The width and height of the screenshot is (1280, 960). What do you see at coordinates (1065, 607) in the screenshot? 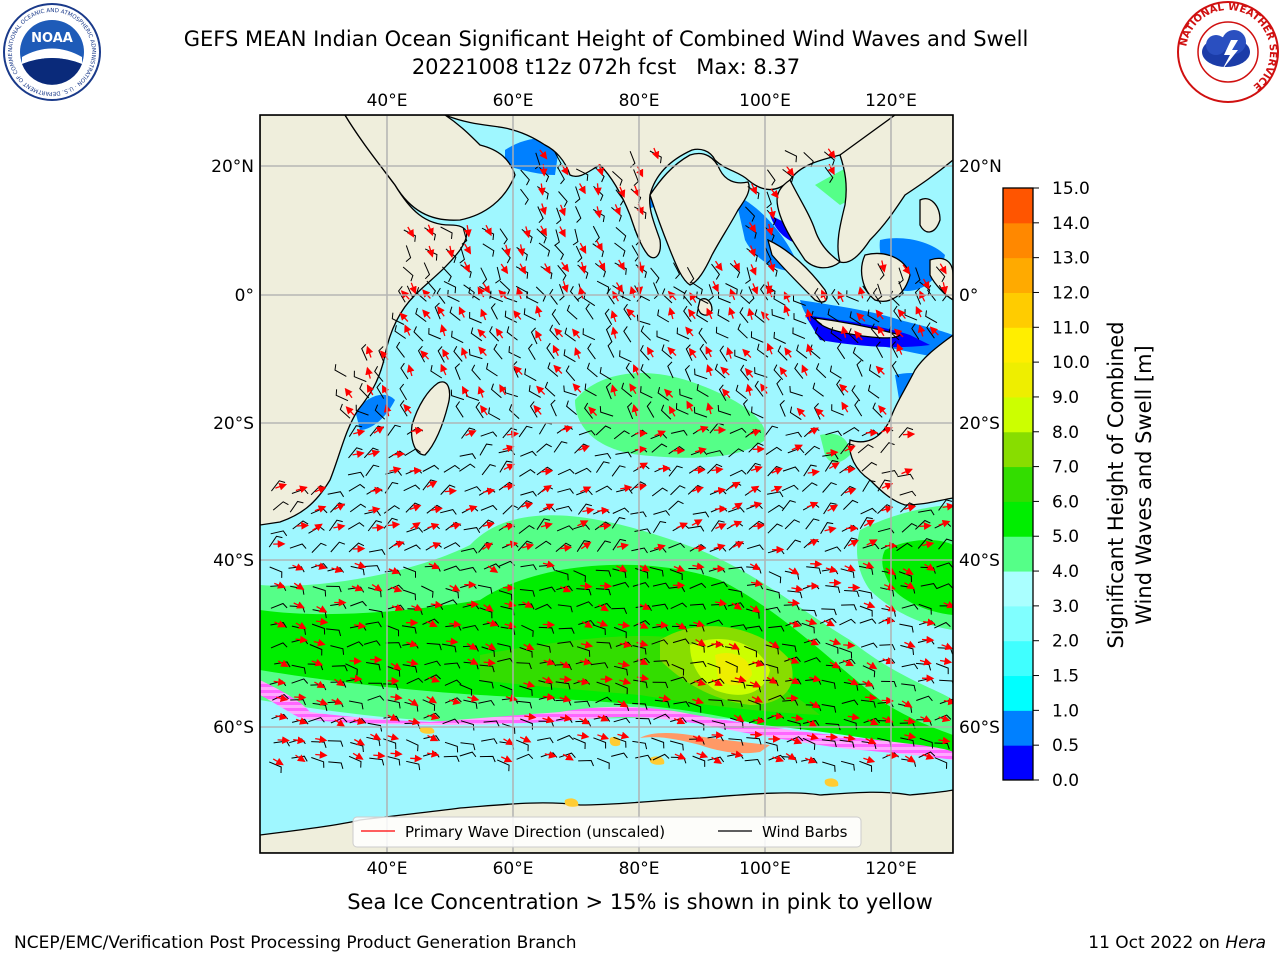
I see `colorbar-tick-label: 3.0` at bounding box center [1065, 607].